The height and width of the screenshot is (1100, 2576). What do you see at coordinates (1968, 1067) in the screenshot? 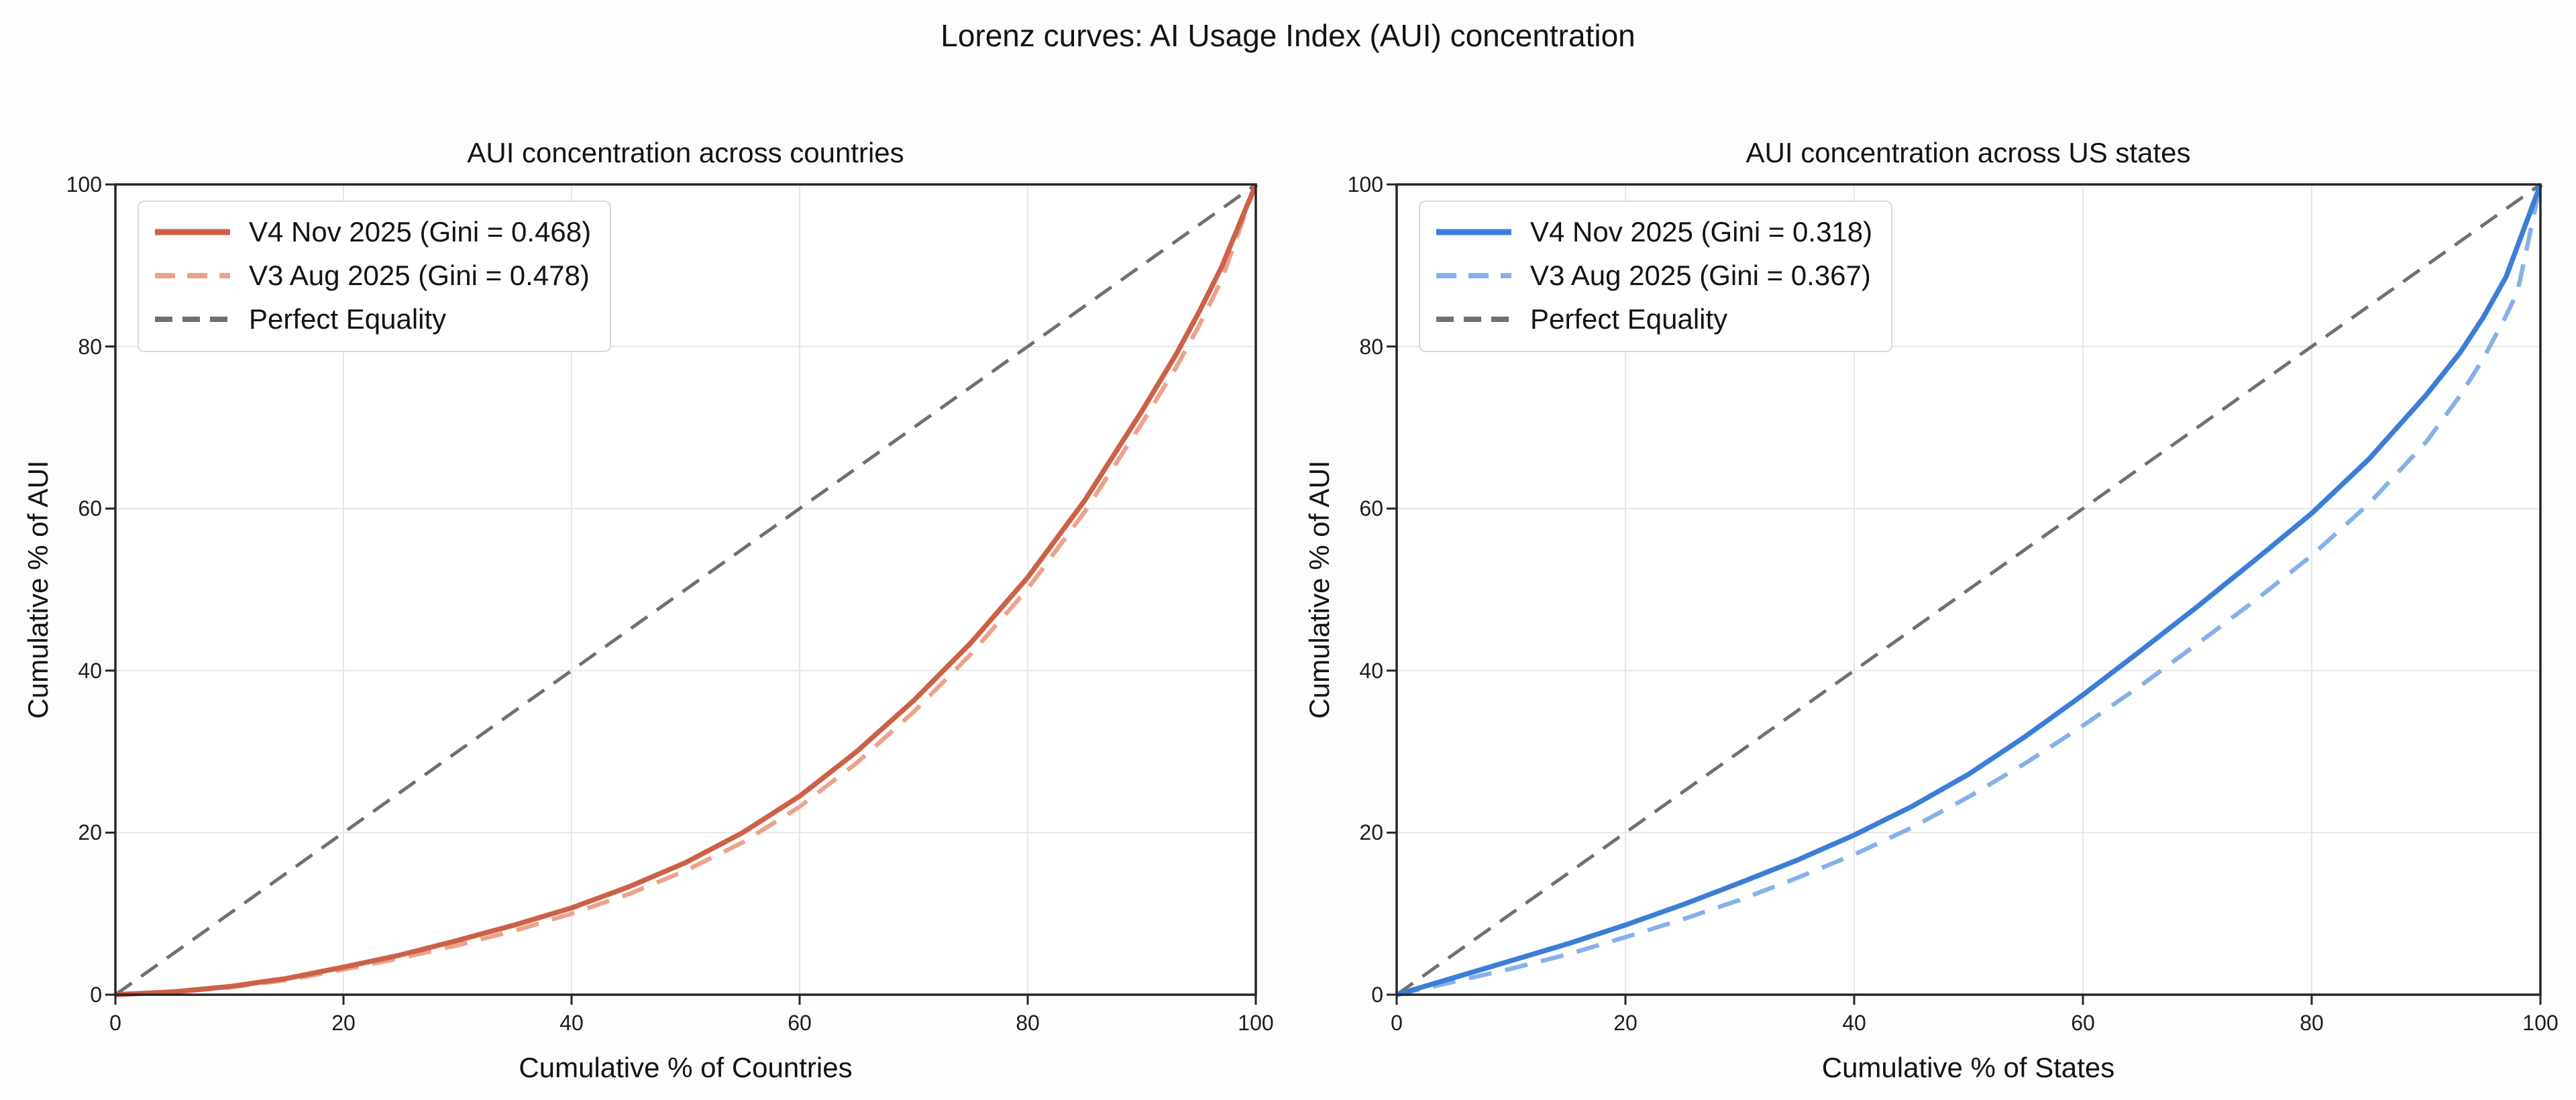
I see `right-chart-xlabel: Cumulative % of States` at bounding box center [1968, 1067].